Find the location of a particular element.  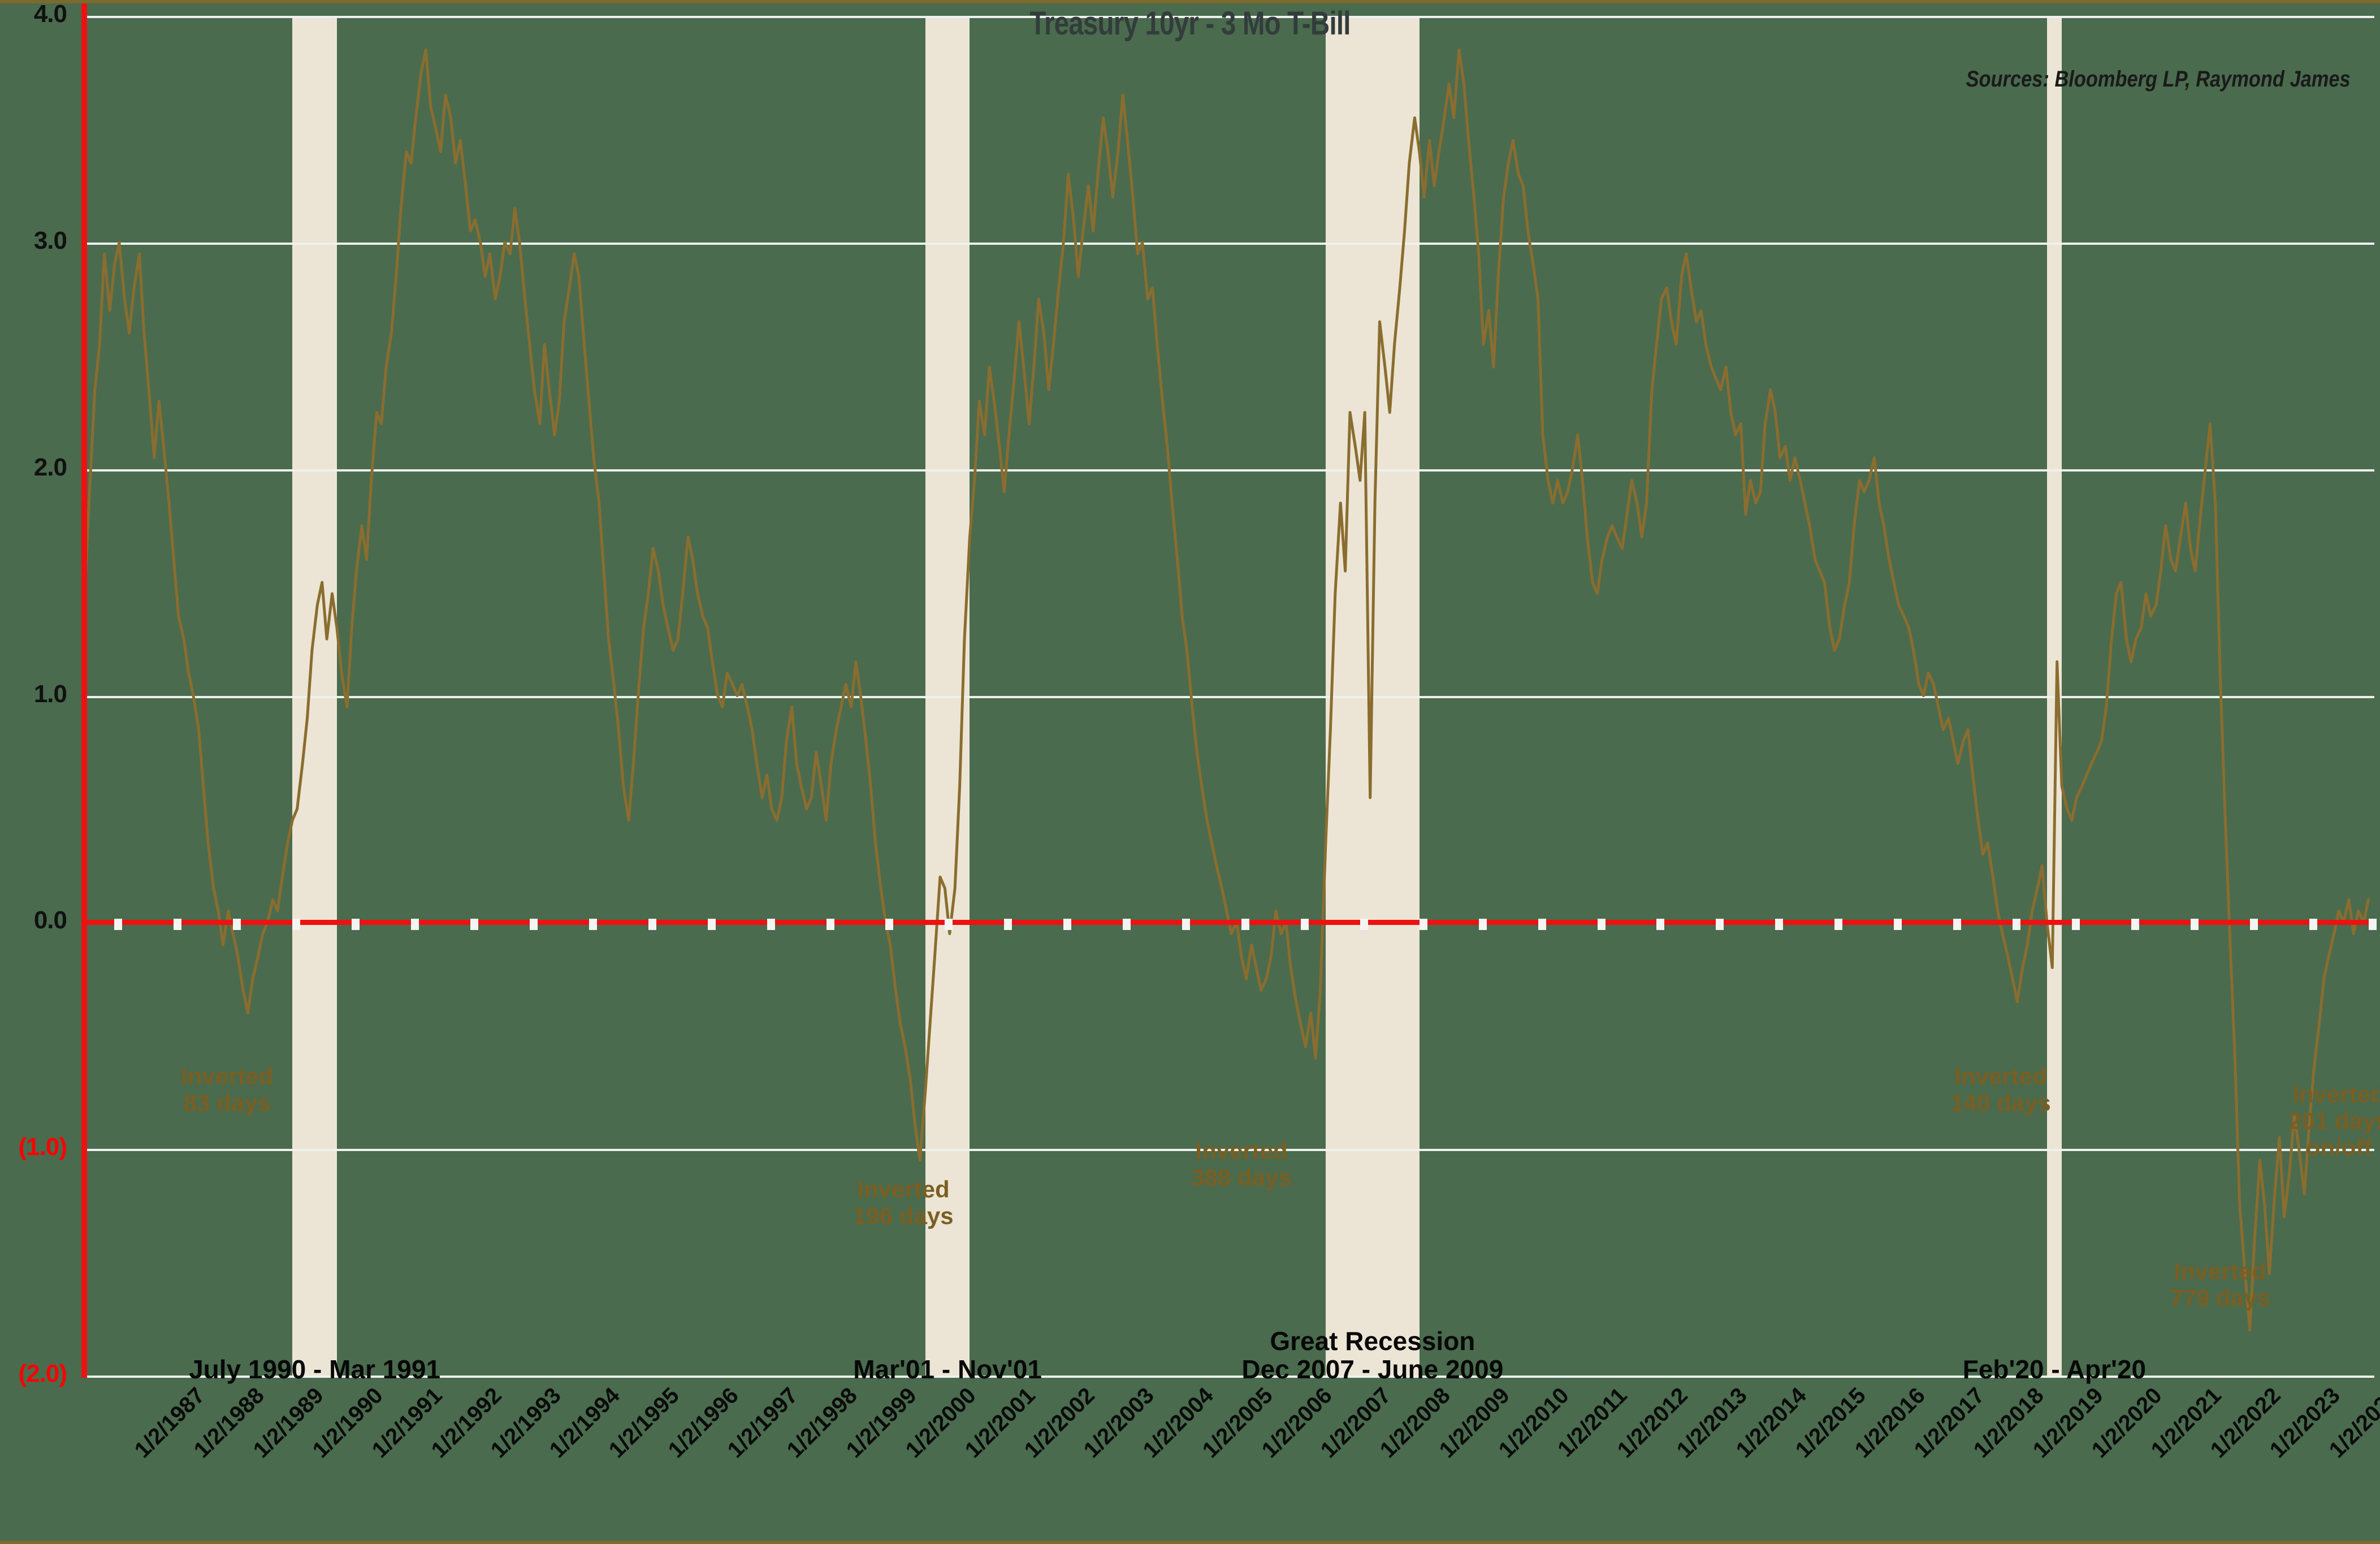

y-tick-1.0: 1.0 is located at coordinates (50, 694).